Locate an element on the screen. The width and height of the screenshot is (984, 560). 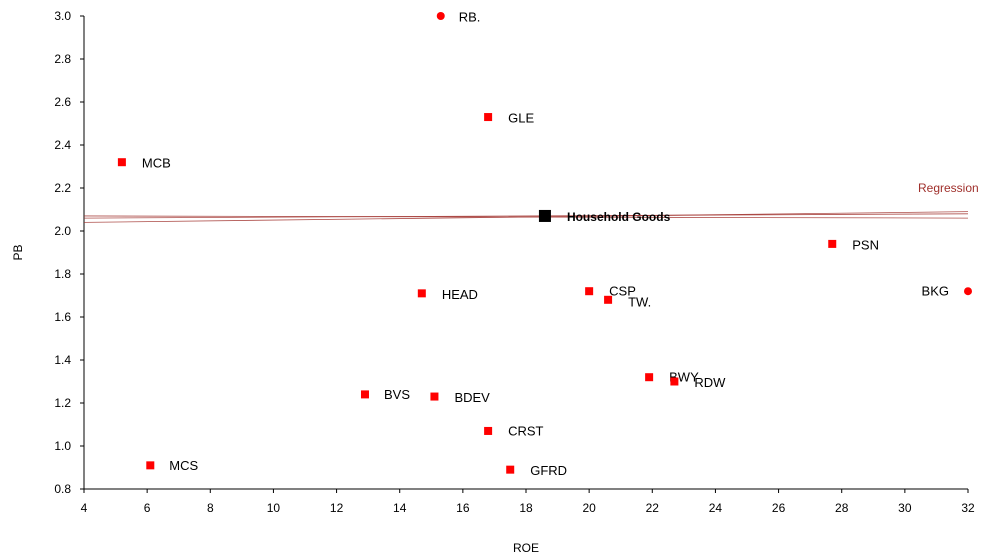
x-tick-label: 24 is located at coordinates (716, 508).